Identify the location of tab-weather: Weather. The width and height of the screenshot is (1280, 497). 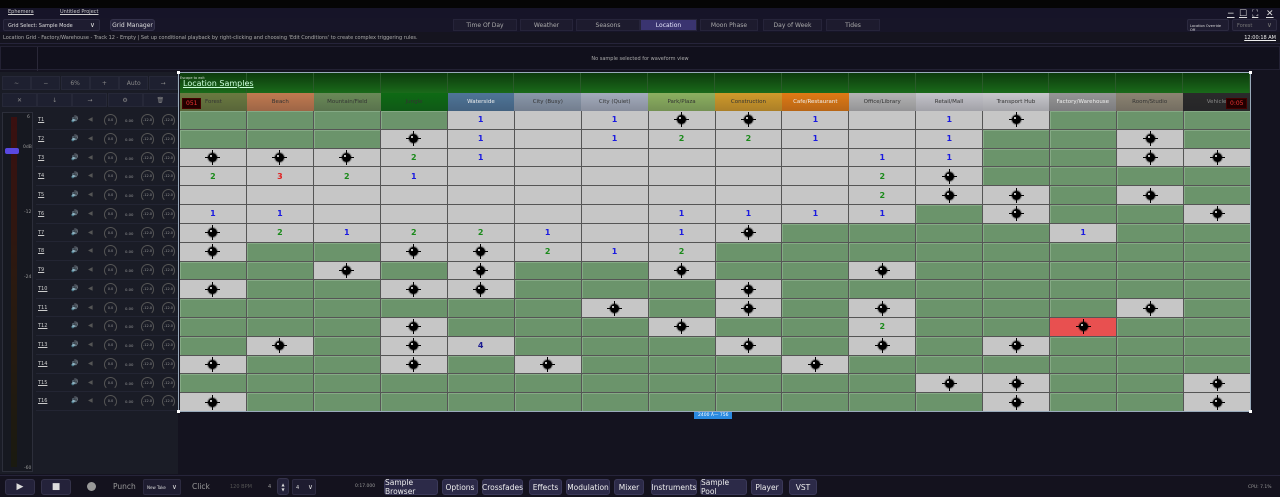
(546, 25).